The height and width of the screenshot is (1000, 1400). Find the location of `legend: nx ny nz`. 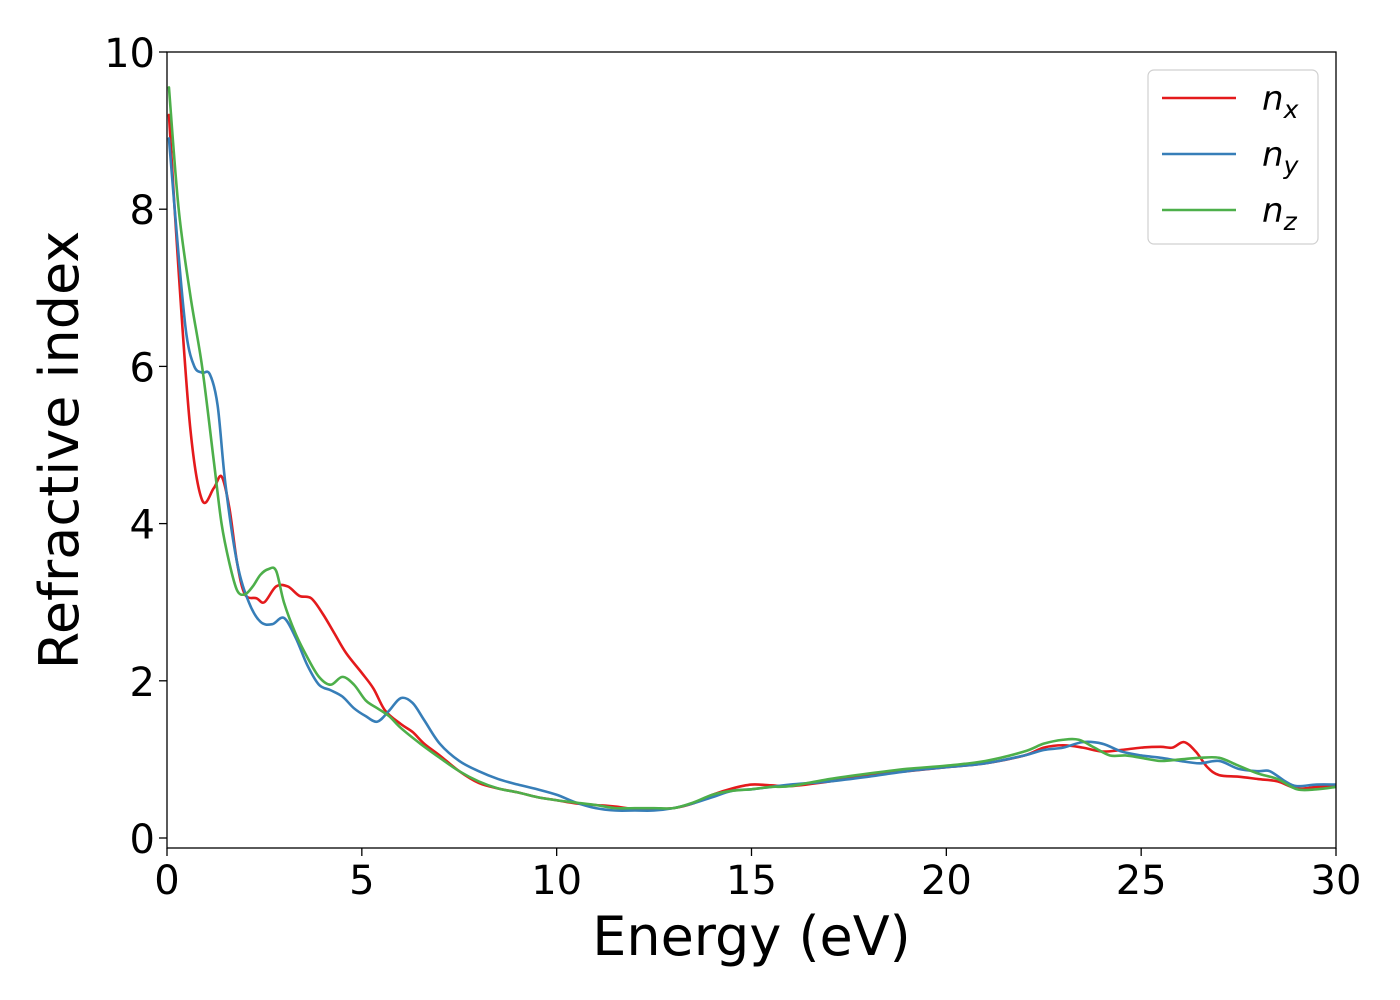

legend: nx ny nz is located at coordinates (1233, 157).